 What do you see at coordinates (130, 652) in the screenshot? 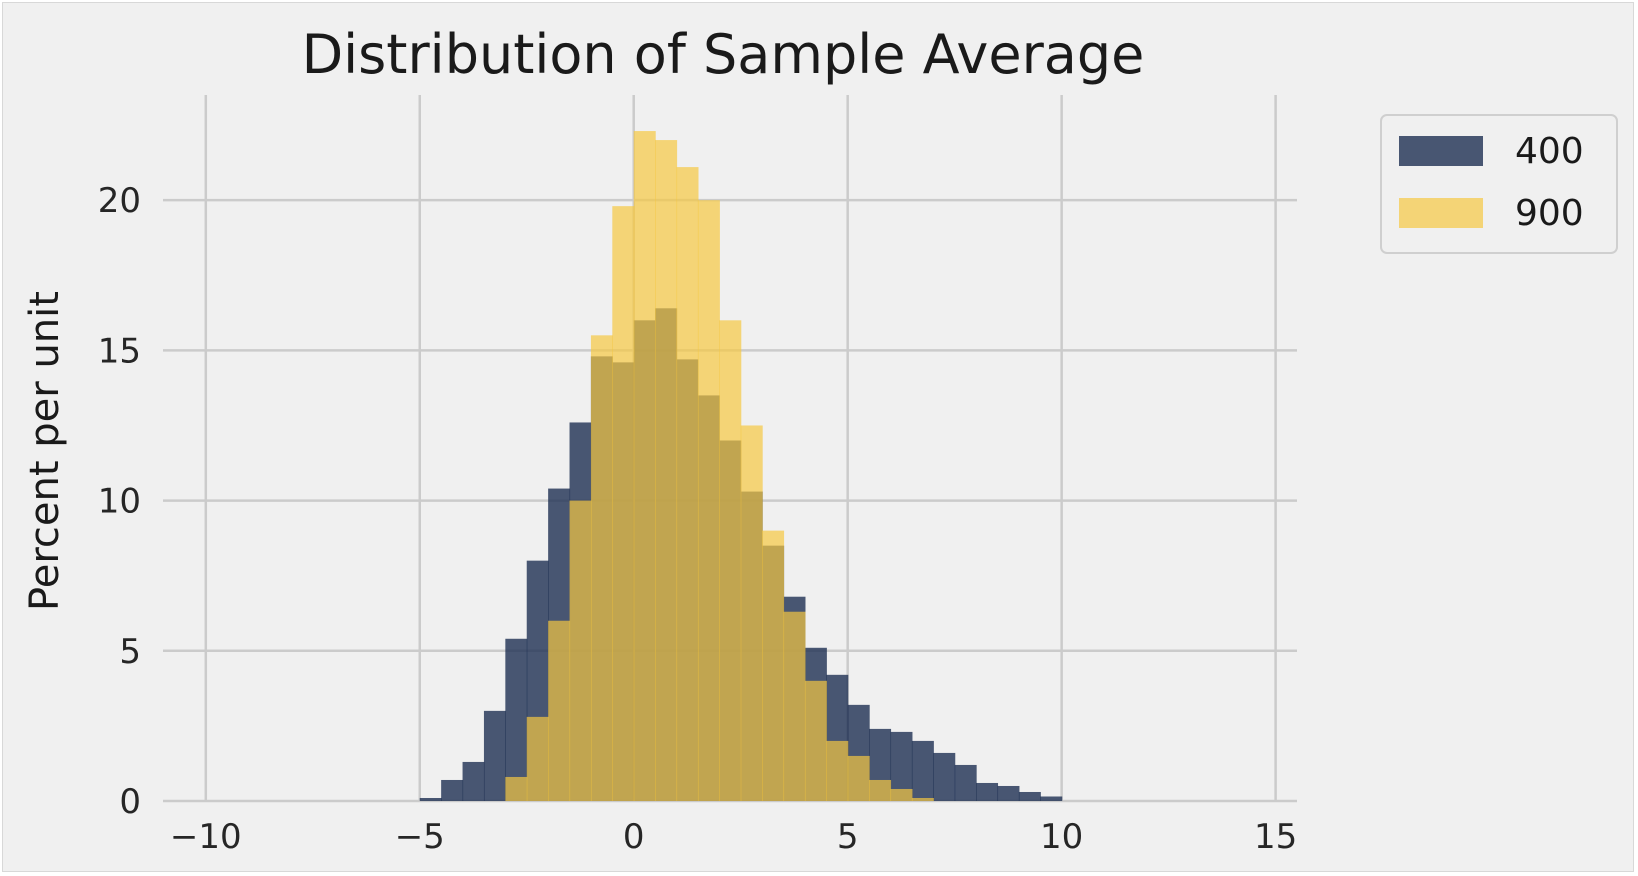
I see `y-tick-label: 5` at bounding box center [130, 652].